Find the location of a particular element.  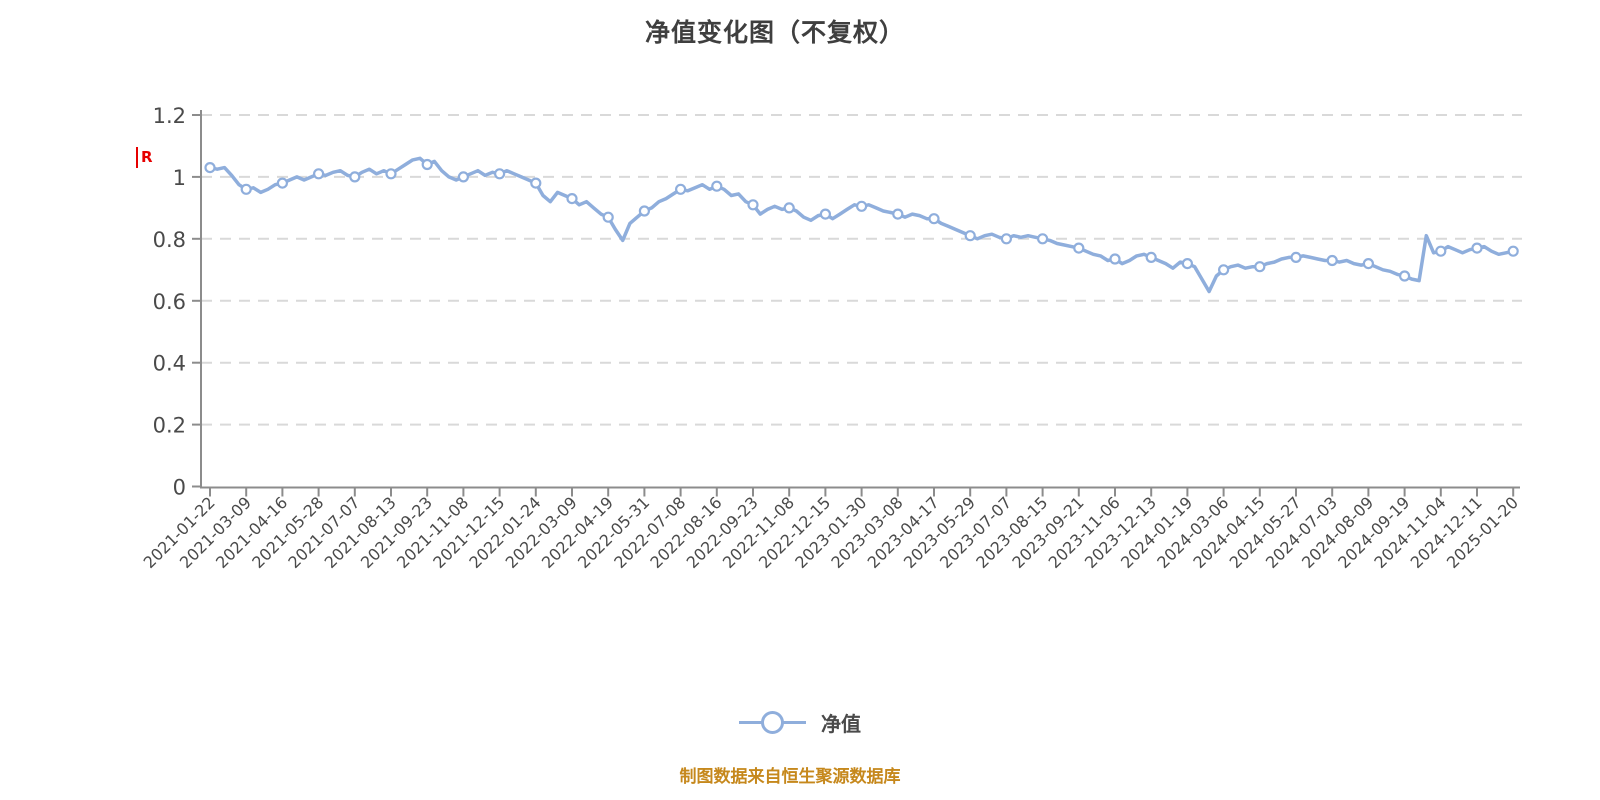

y-tick-label: 0.8 is located at coordinates (169, 240).